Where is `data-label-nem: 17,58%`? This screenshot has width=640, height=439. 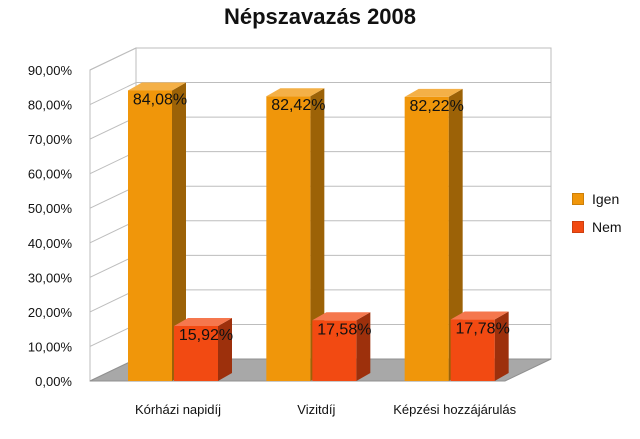 data-label-nem: 17,58% is located at coordinates (344, 329).